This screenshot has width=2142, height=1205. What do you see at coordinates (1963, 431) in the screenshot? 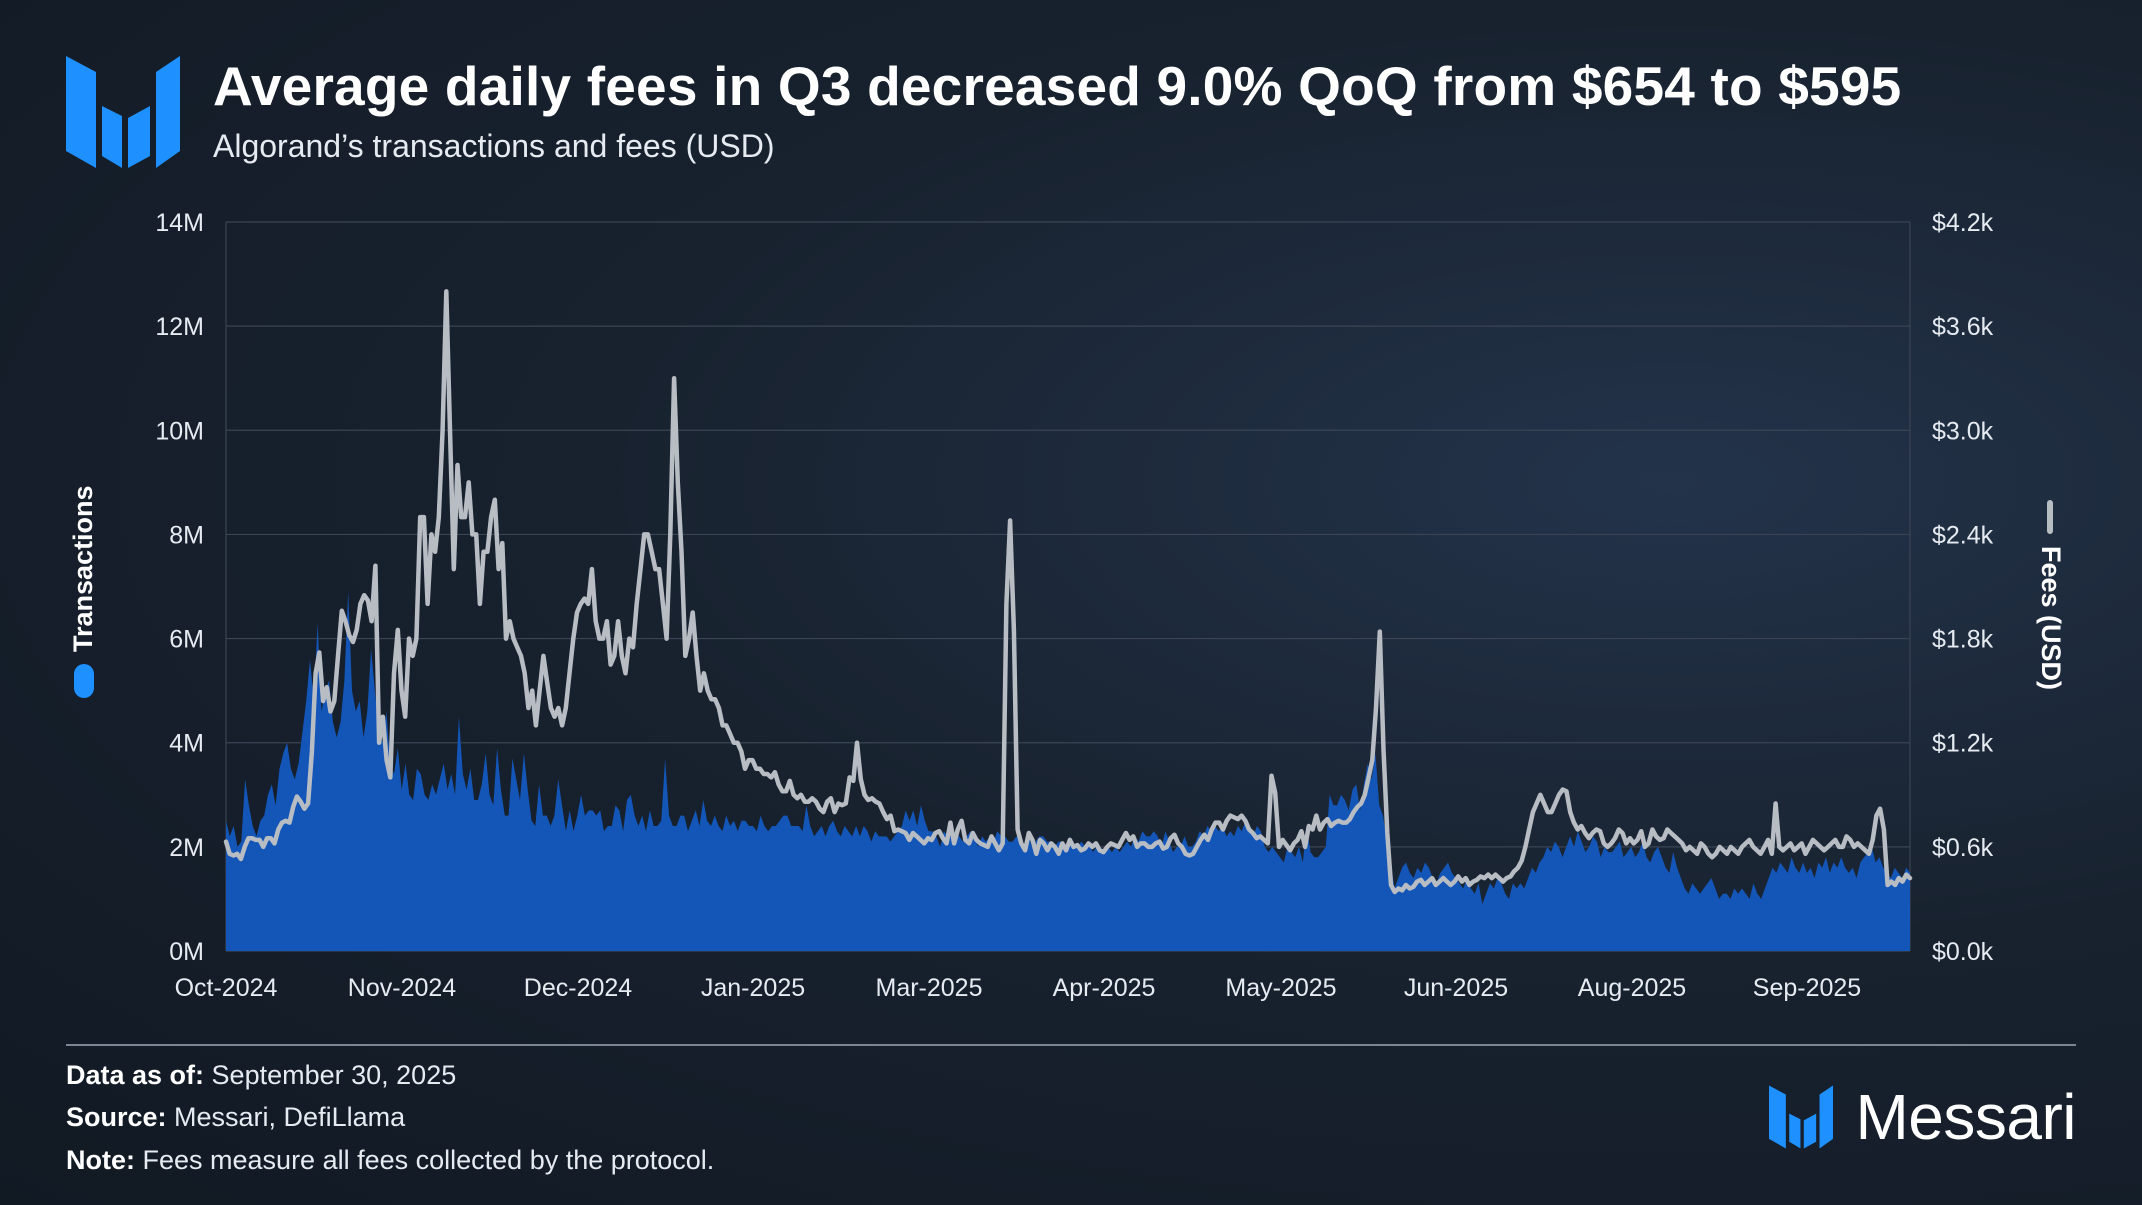
I see `y-right-tick-label: $3.0k` at bounding box center [1963, 431].